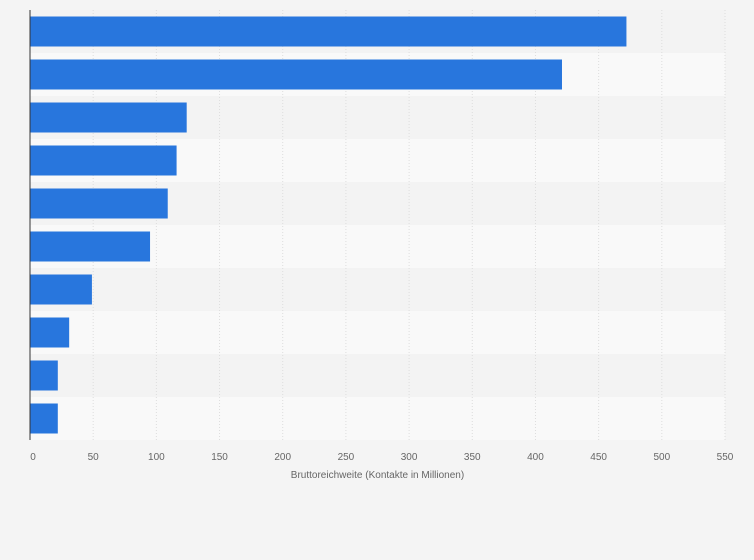 The height and width of the screenshot is (560, 754). Describe the element at coordinates (156, 457) in the screenshot. I see `x-tick-label: 100` at that location.